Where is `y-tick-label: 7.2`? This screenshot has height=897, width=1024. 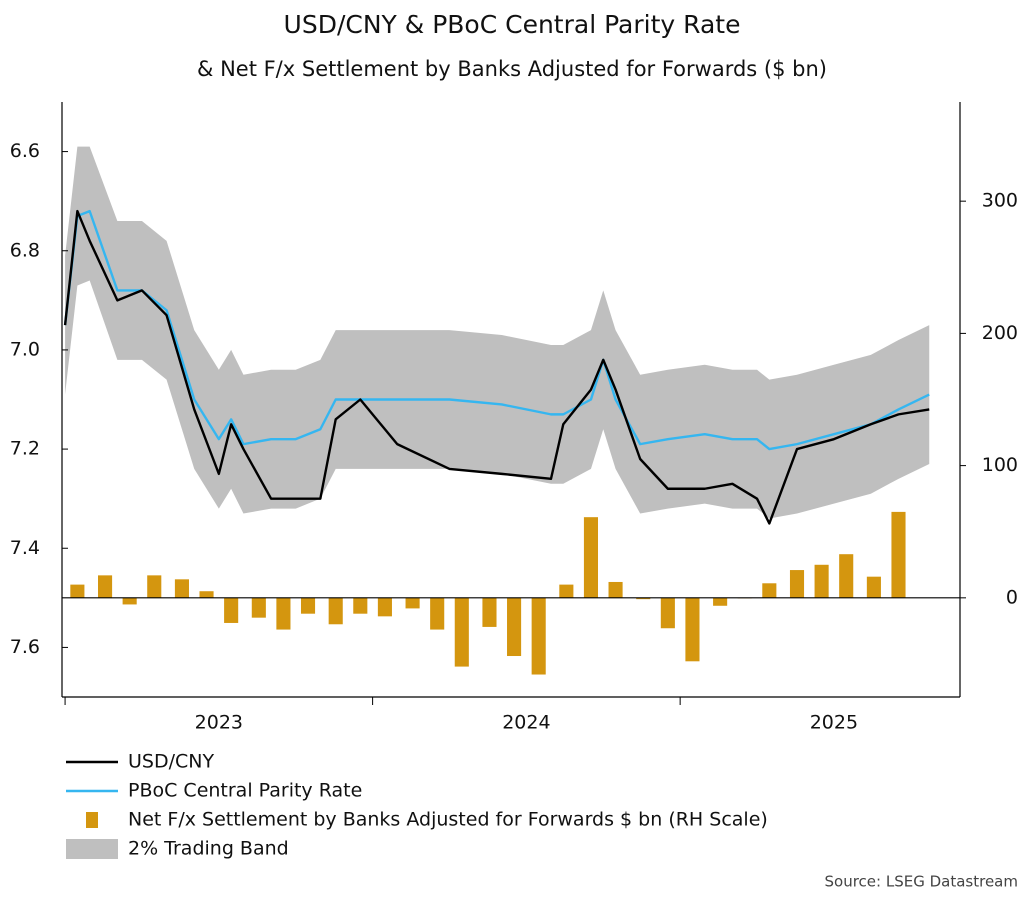 y-tick-label: 7.2 is located at coordinates (25, 449).